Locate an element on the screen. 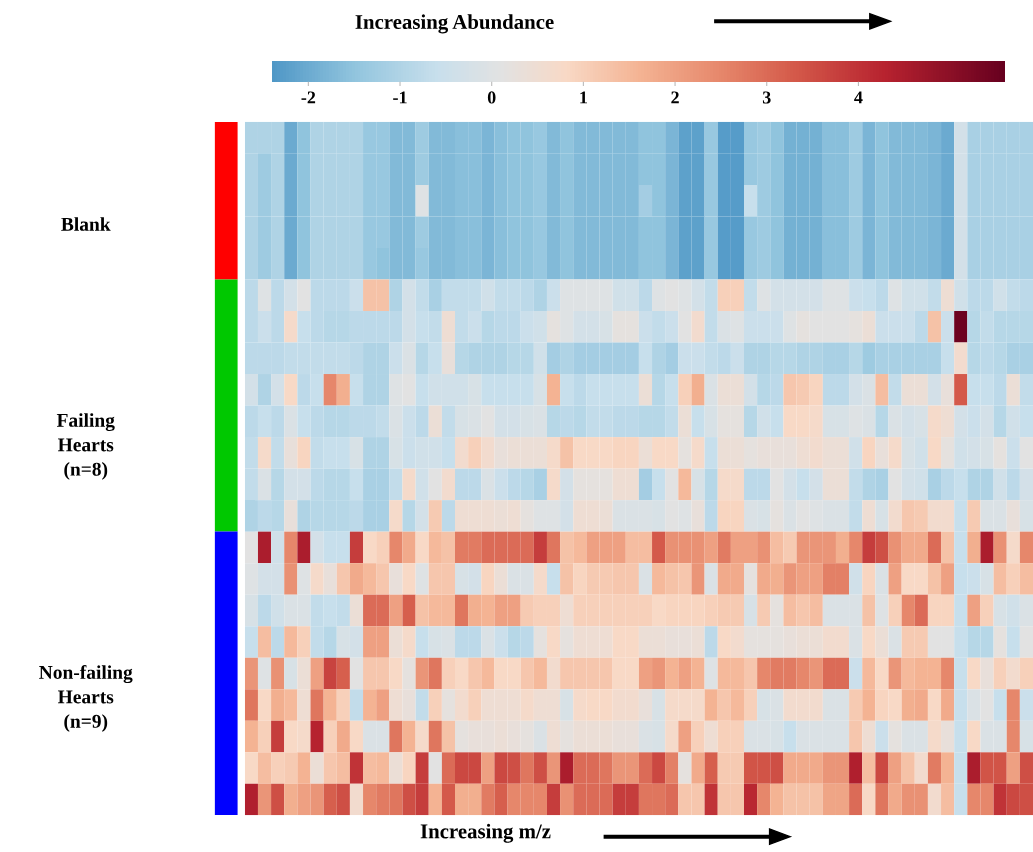 The image size is (1033, 852). x-axis-title: Increasing m/z is located at coordinates (485, 833).